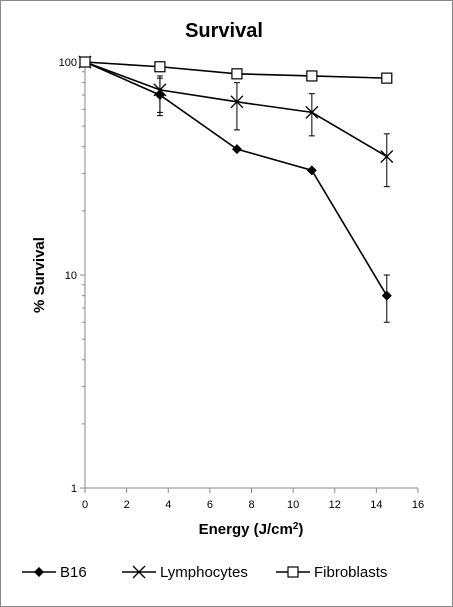  I want to click on legend-fibroblasts-label: Fibroblasts, so click(350, 572).